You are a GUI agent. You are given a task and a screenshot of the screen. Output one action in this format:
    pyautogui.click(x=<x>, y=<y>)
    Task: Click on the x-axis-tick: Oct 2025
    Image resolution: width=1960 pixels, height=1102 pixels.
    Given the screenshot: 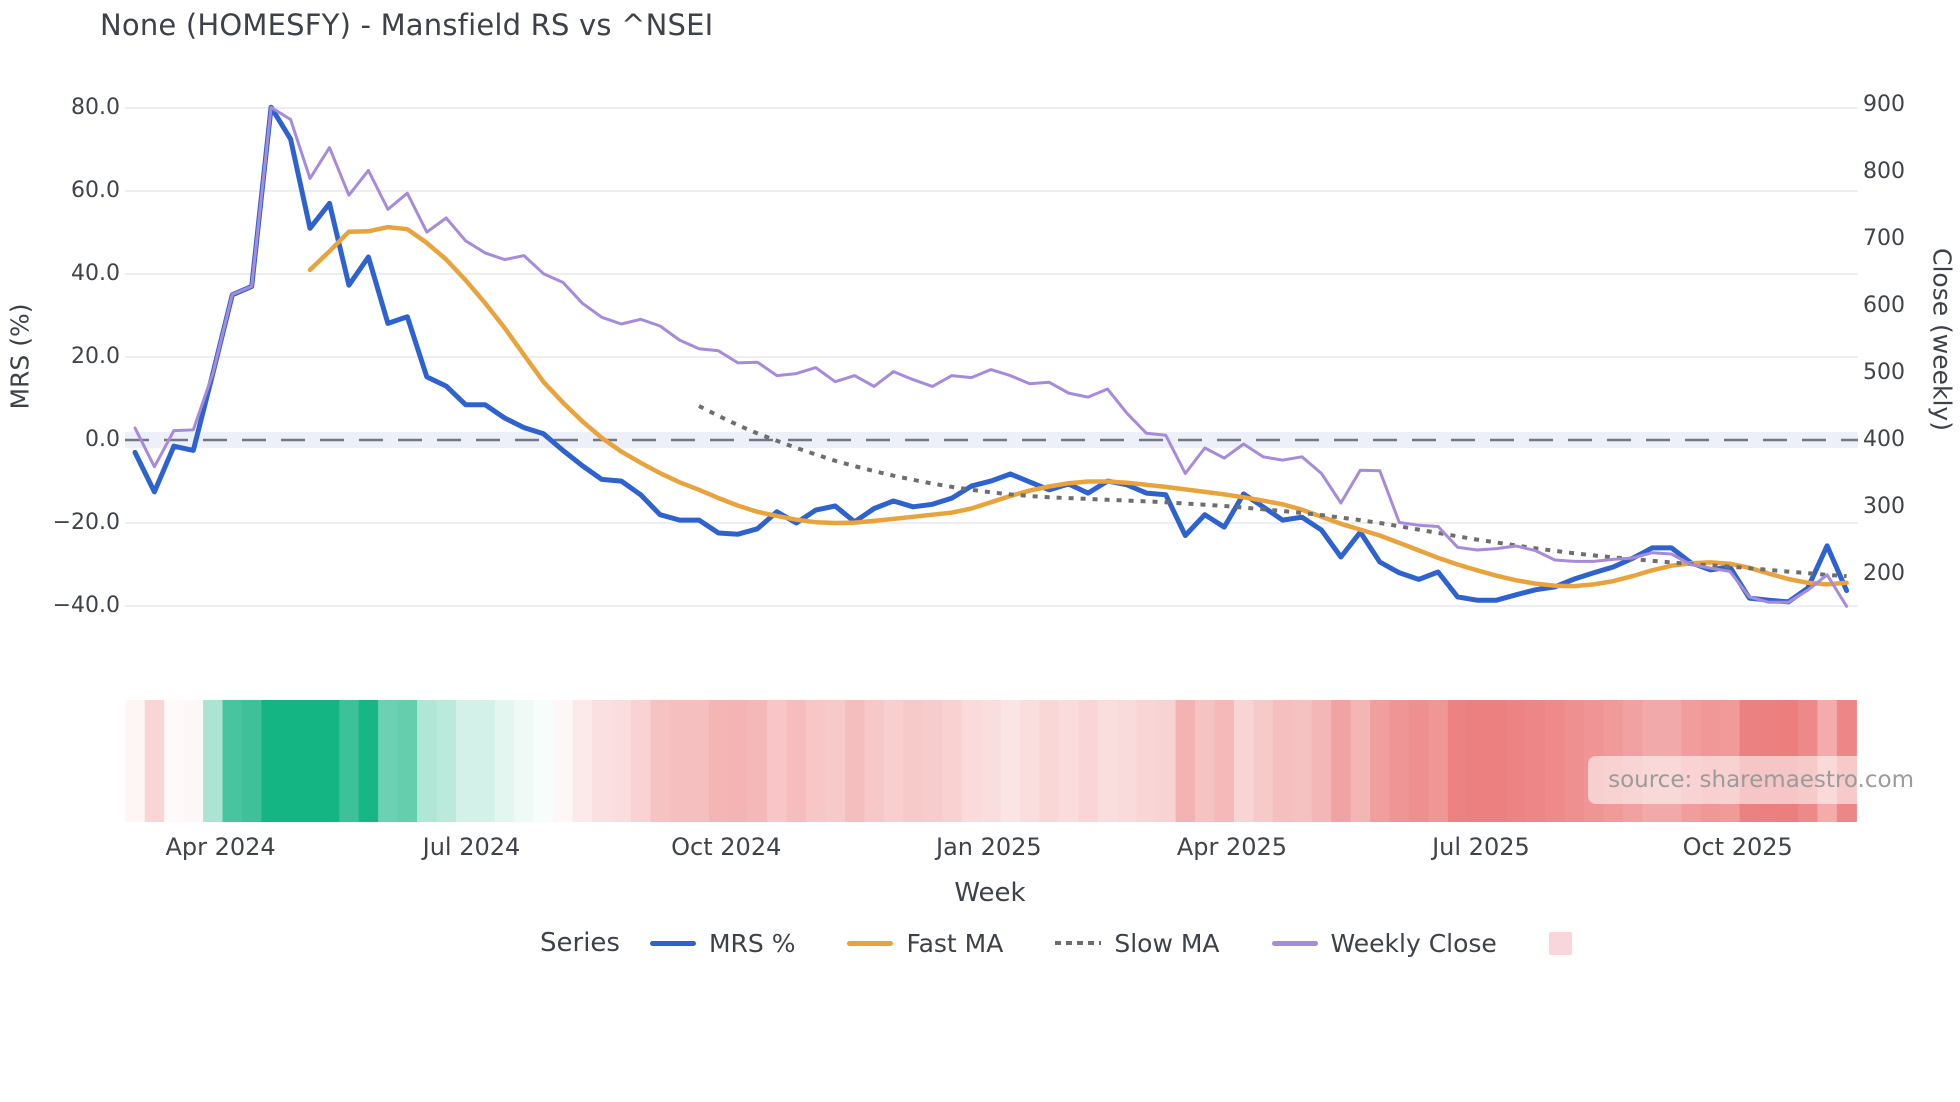 What is the action you would take?
    pyautogui.click(x=1737, y=847)
    